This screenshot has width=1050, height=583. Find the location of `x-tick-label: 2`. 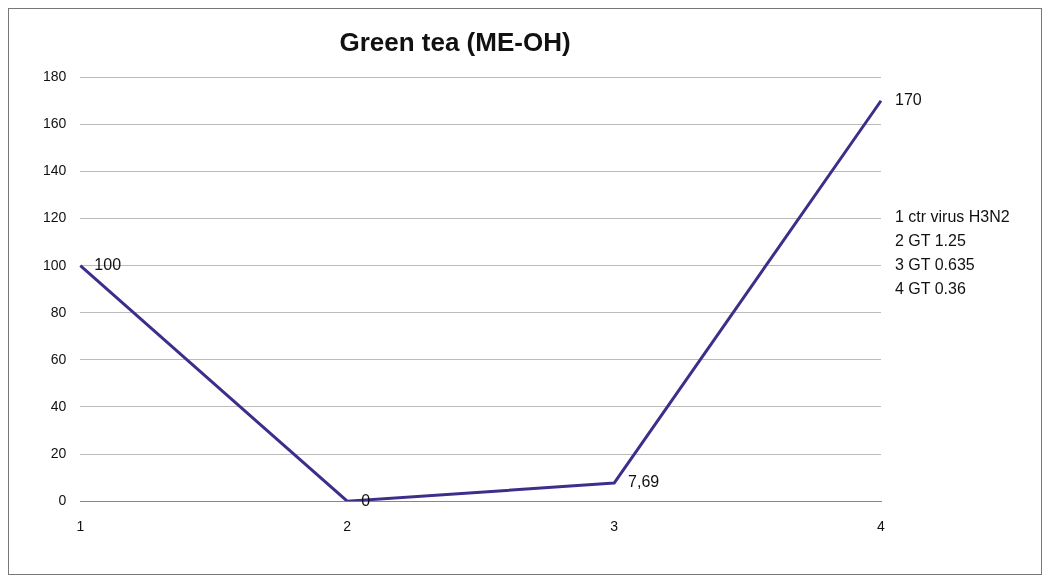

x-tick-label: 2 is located at coordinates (347, 526).